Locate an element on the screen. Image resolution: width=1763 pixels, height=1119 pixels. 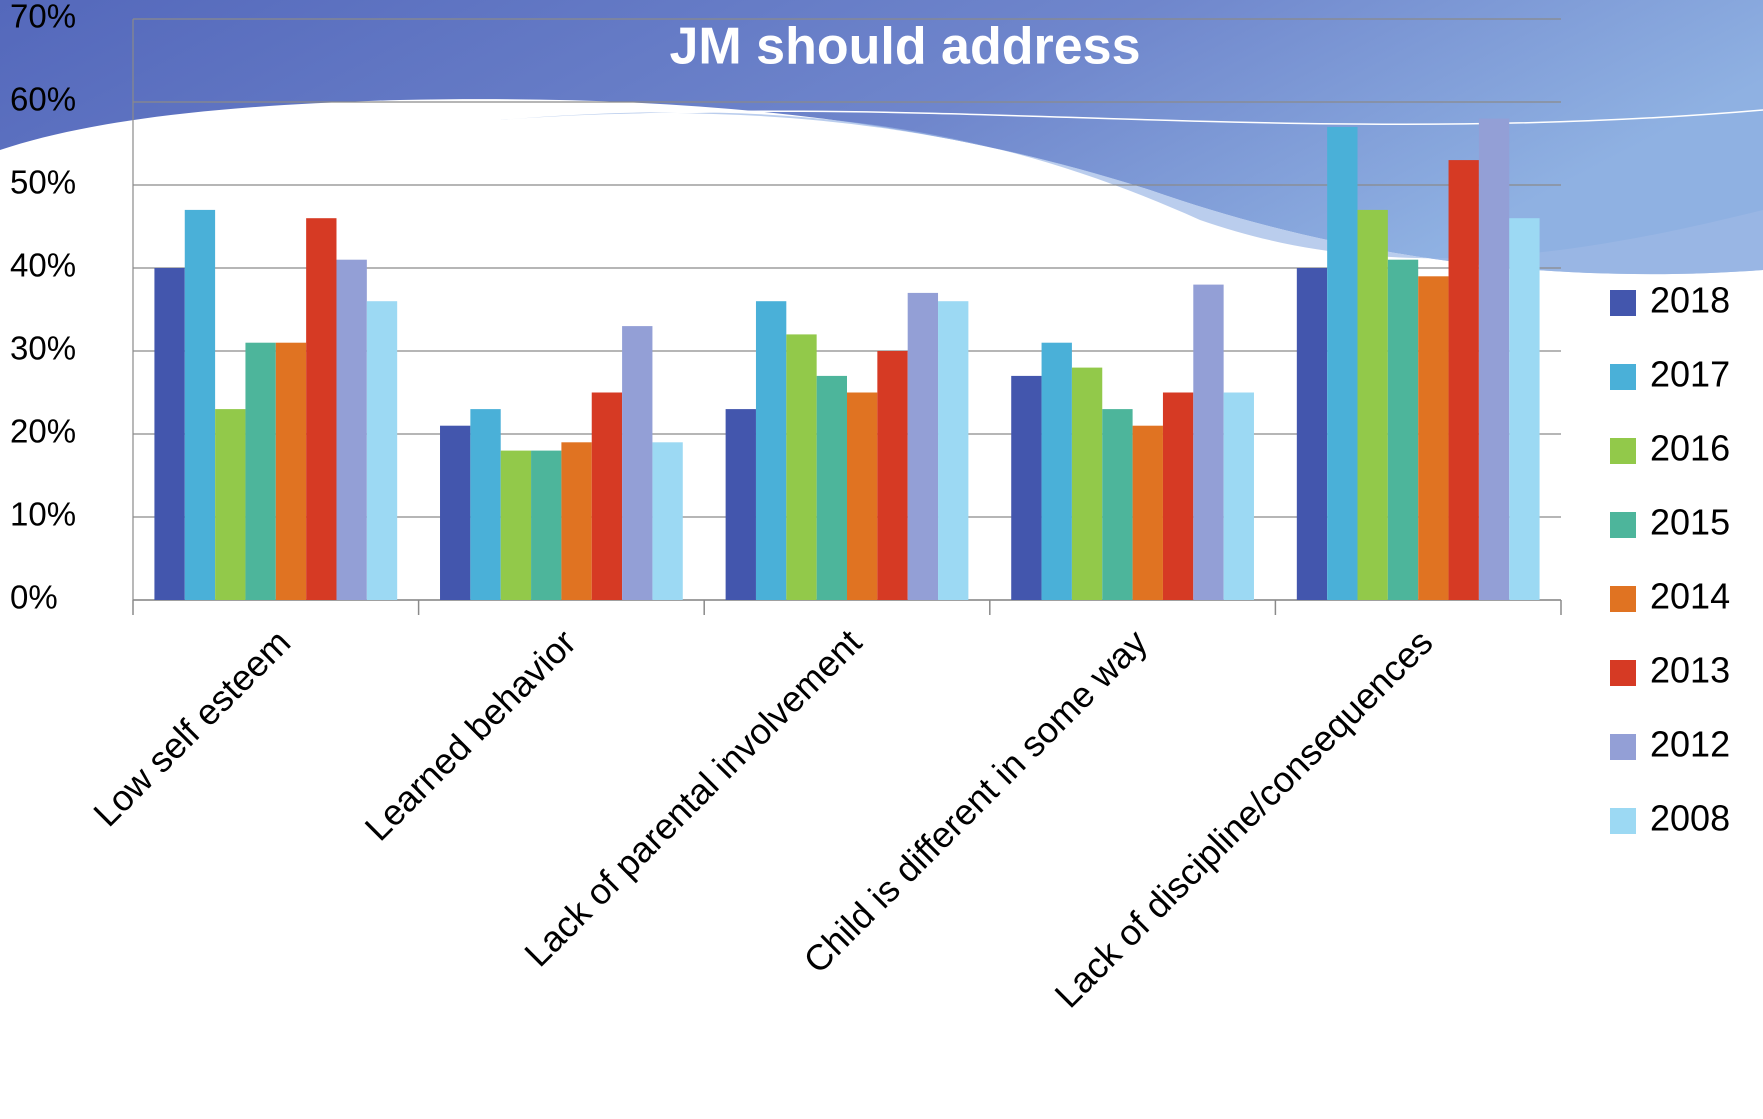
y-tick-label: 50% is located at coordinates (43, 182).